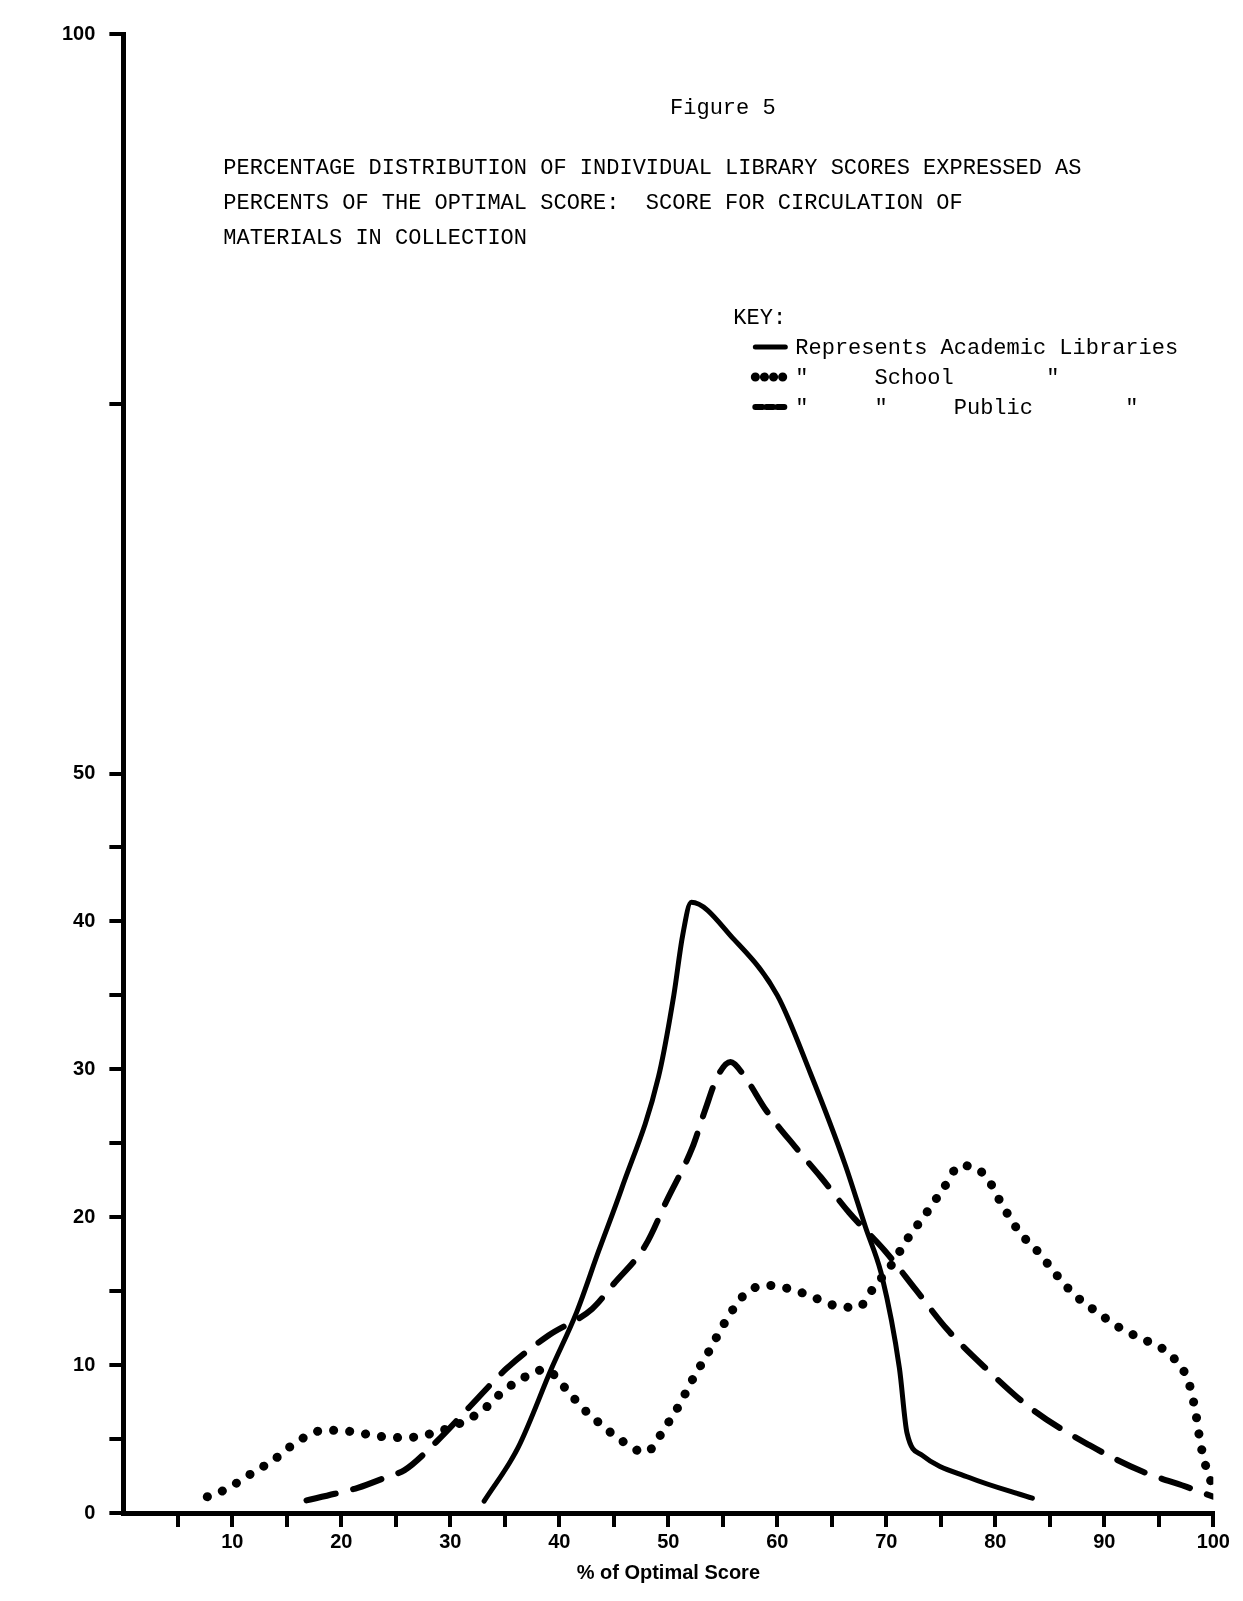  I want to click on x-tick-label: 50, so click(668, 1540).